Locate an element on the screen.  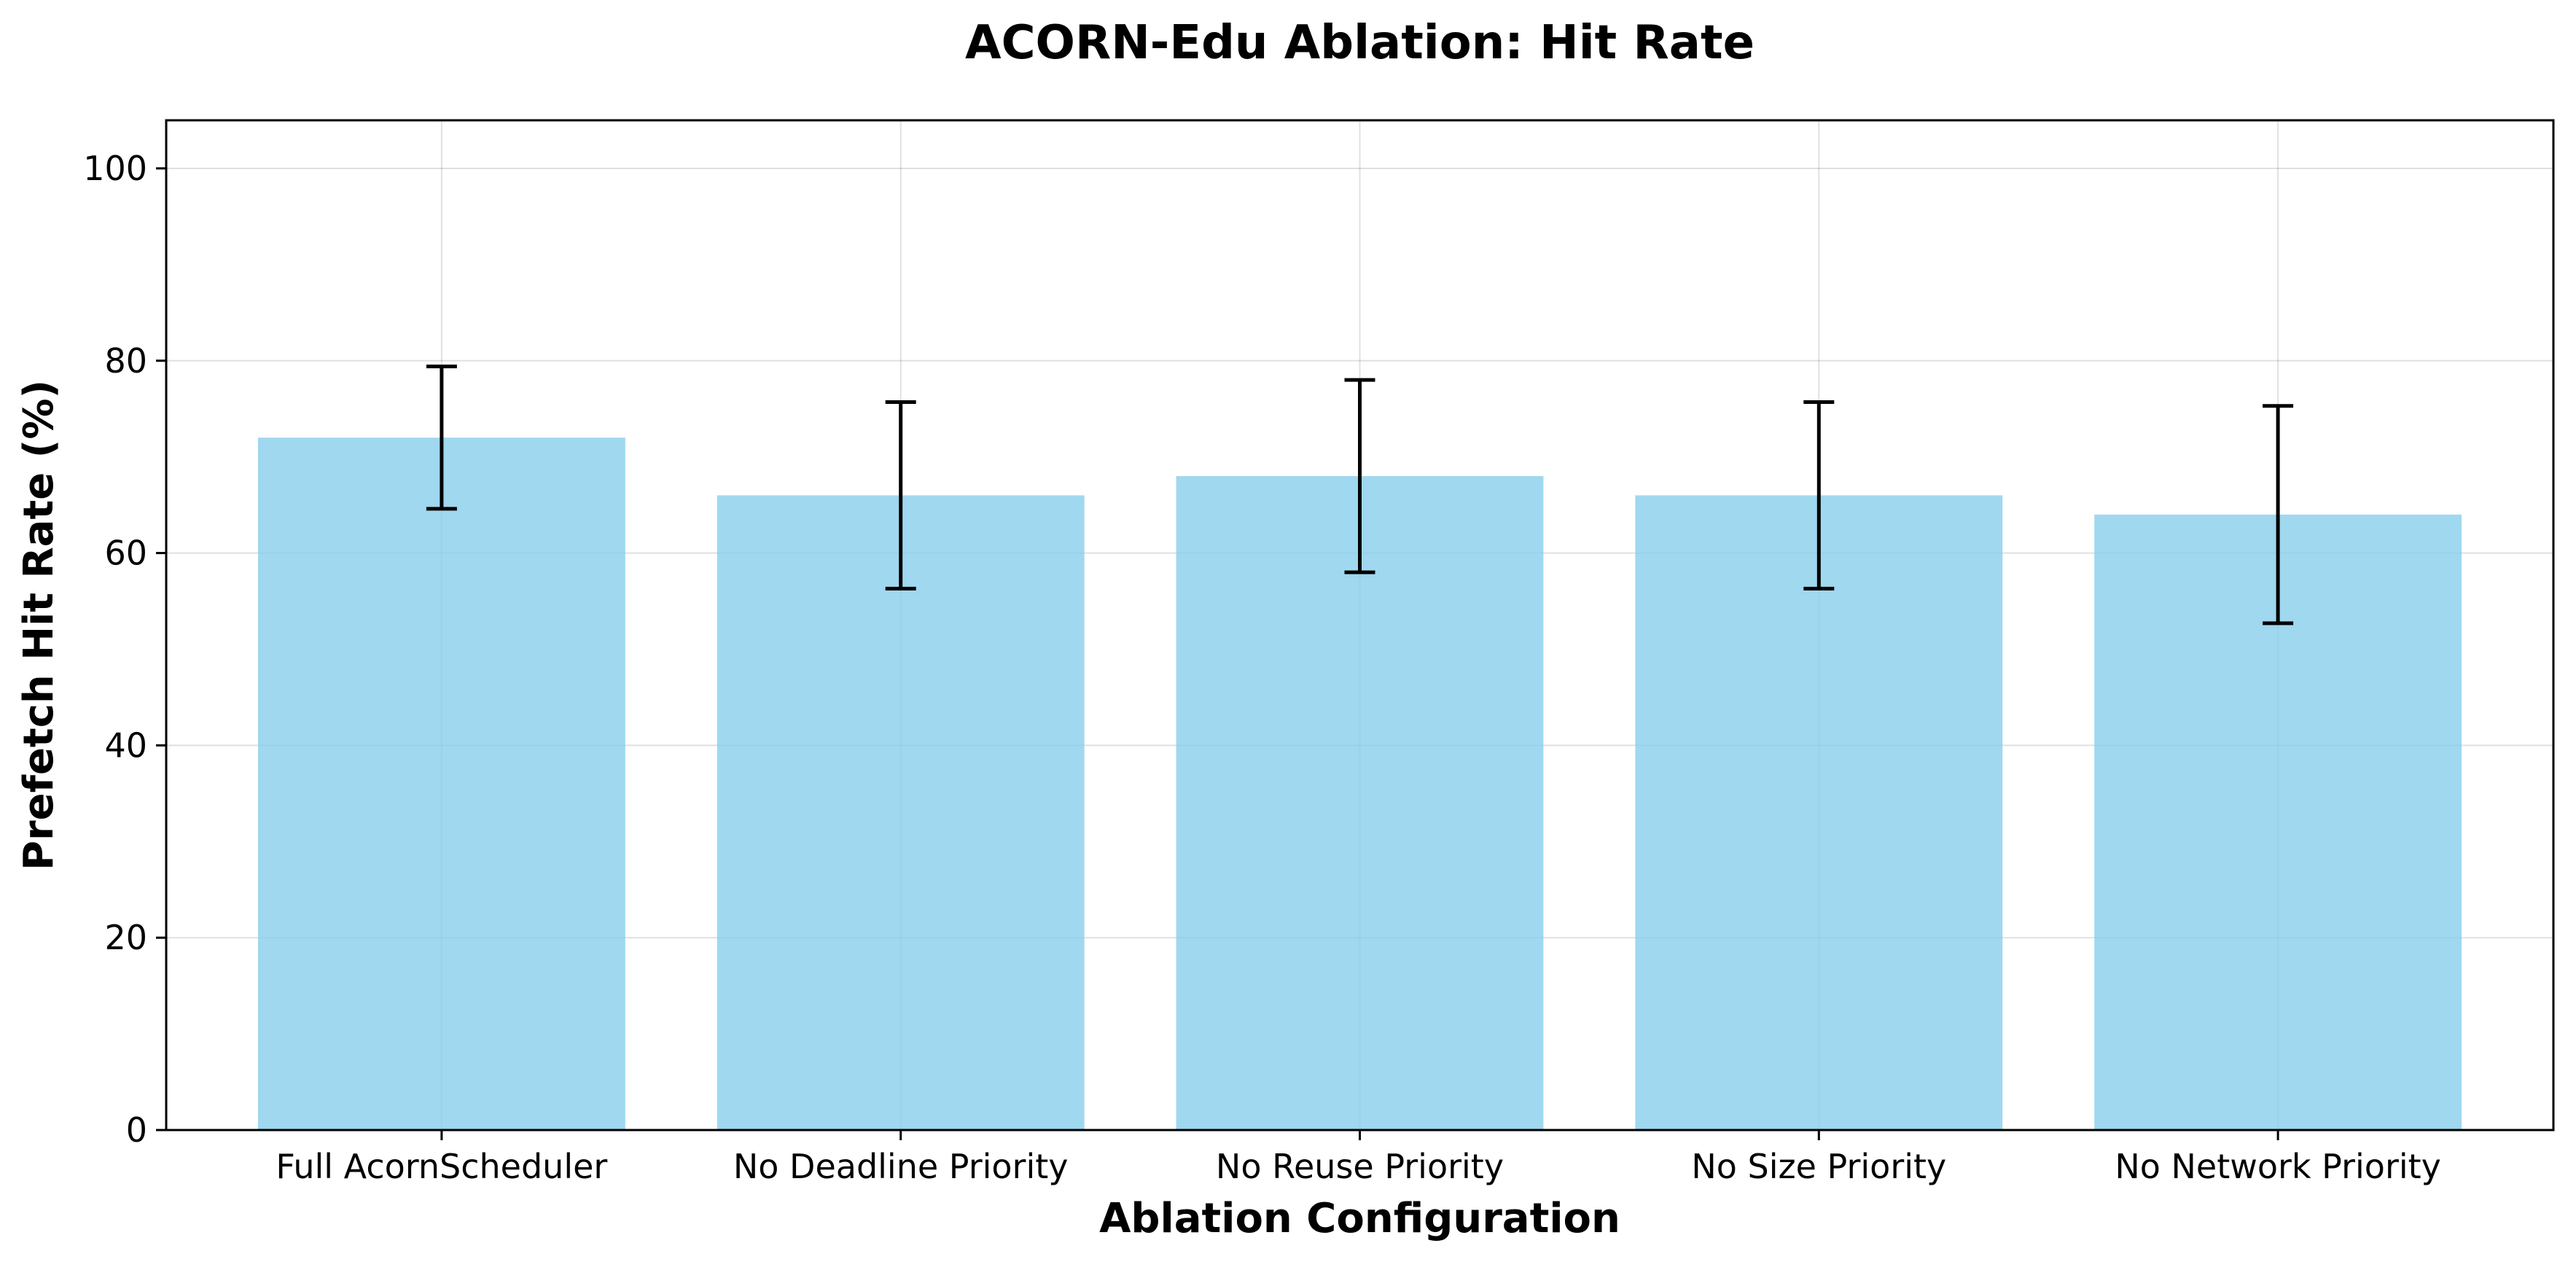
y-tick-label: 100 is located at coordinates (115, 168).